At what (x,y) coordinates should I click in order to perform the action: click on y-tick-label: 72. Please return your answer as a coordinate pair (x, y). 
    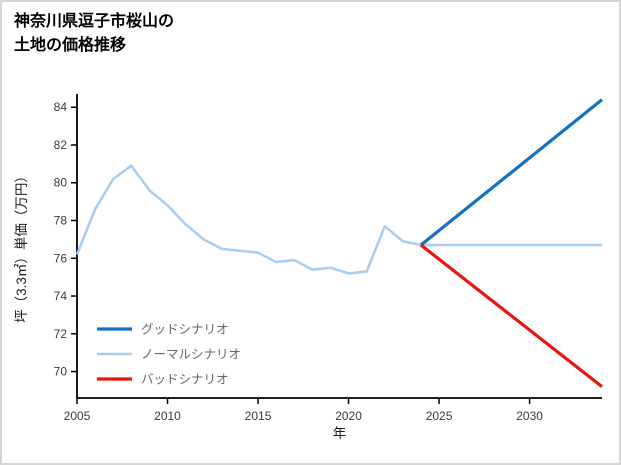
    Looking at the image, I should click on (61, 334).